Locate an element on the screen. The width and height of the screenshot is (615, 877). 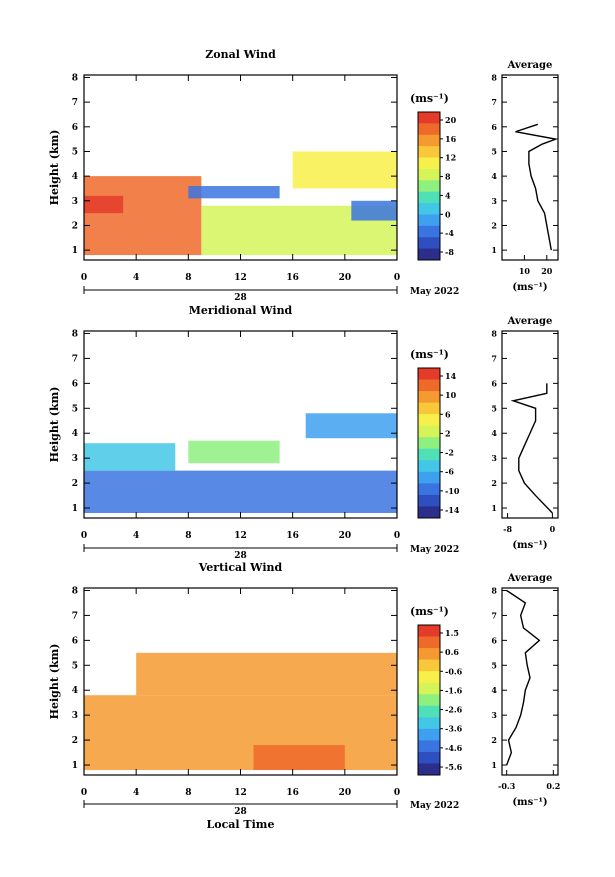
profile-y-tick-label: 3 is located at coordinates (494, 715).